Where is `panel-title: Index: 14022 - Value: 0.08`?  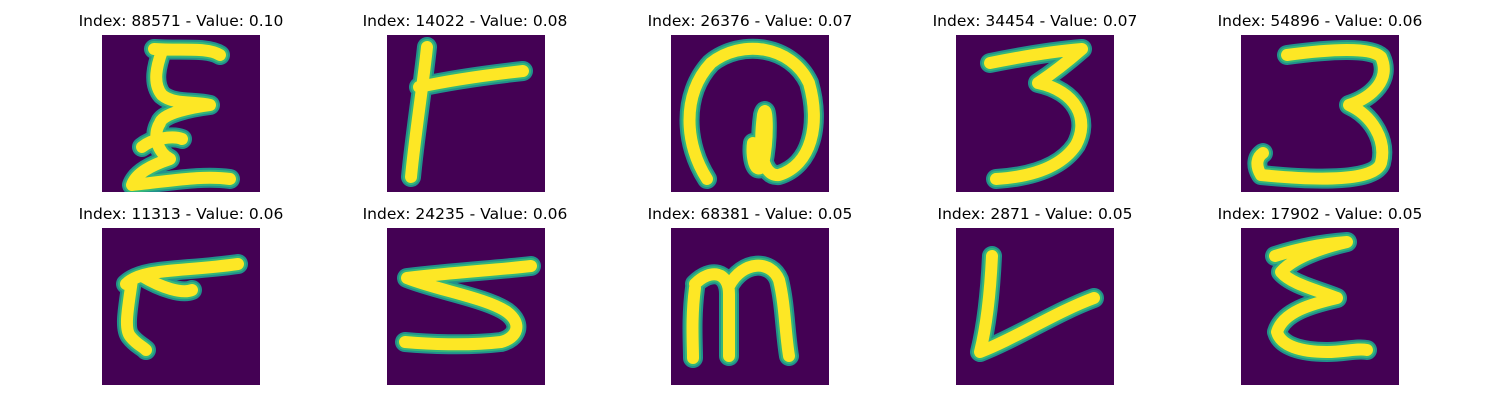 panel-title: Index: 14022 - Value: 0.08 is located at coordinates (465, 21).